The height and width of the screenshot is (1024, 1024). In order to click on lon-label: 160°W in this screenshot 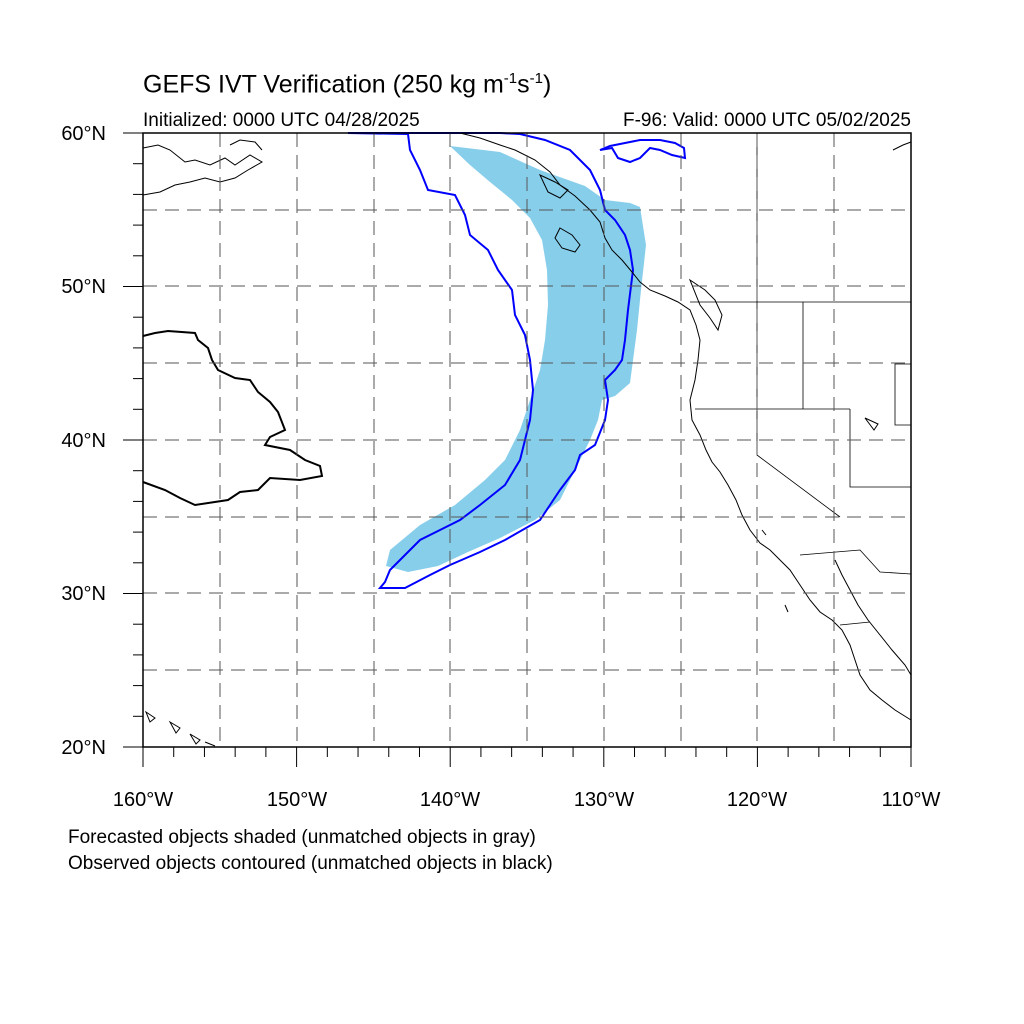, I will do `click(143, 800)`.